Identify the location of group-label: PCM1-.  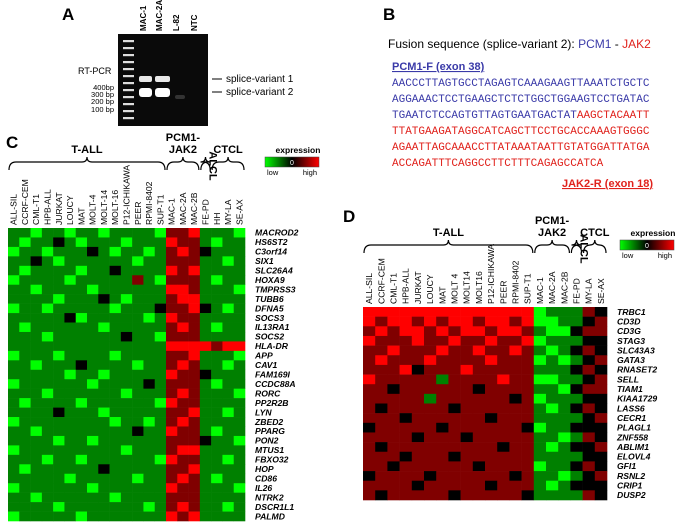
(552, 221).